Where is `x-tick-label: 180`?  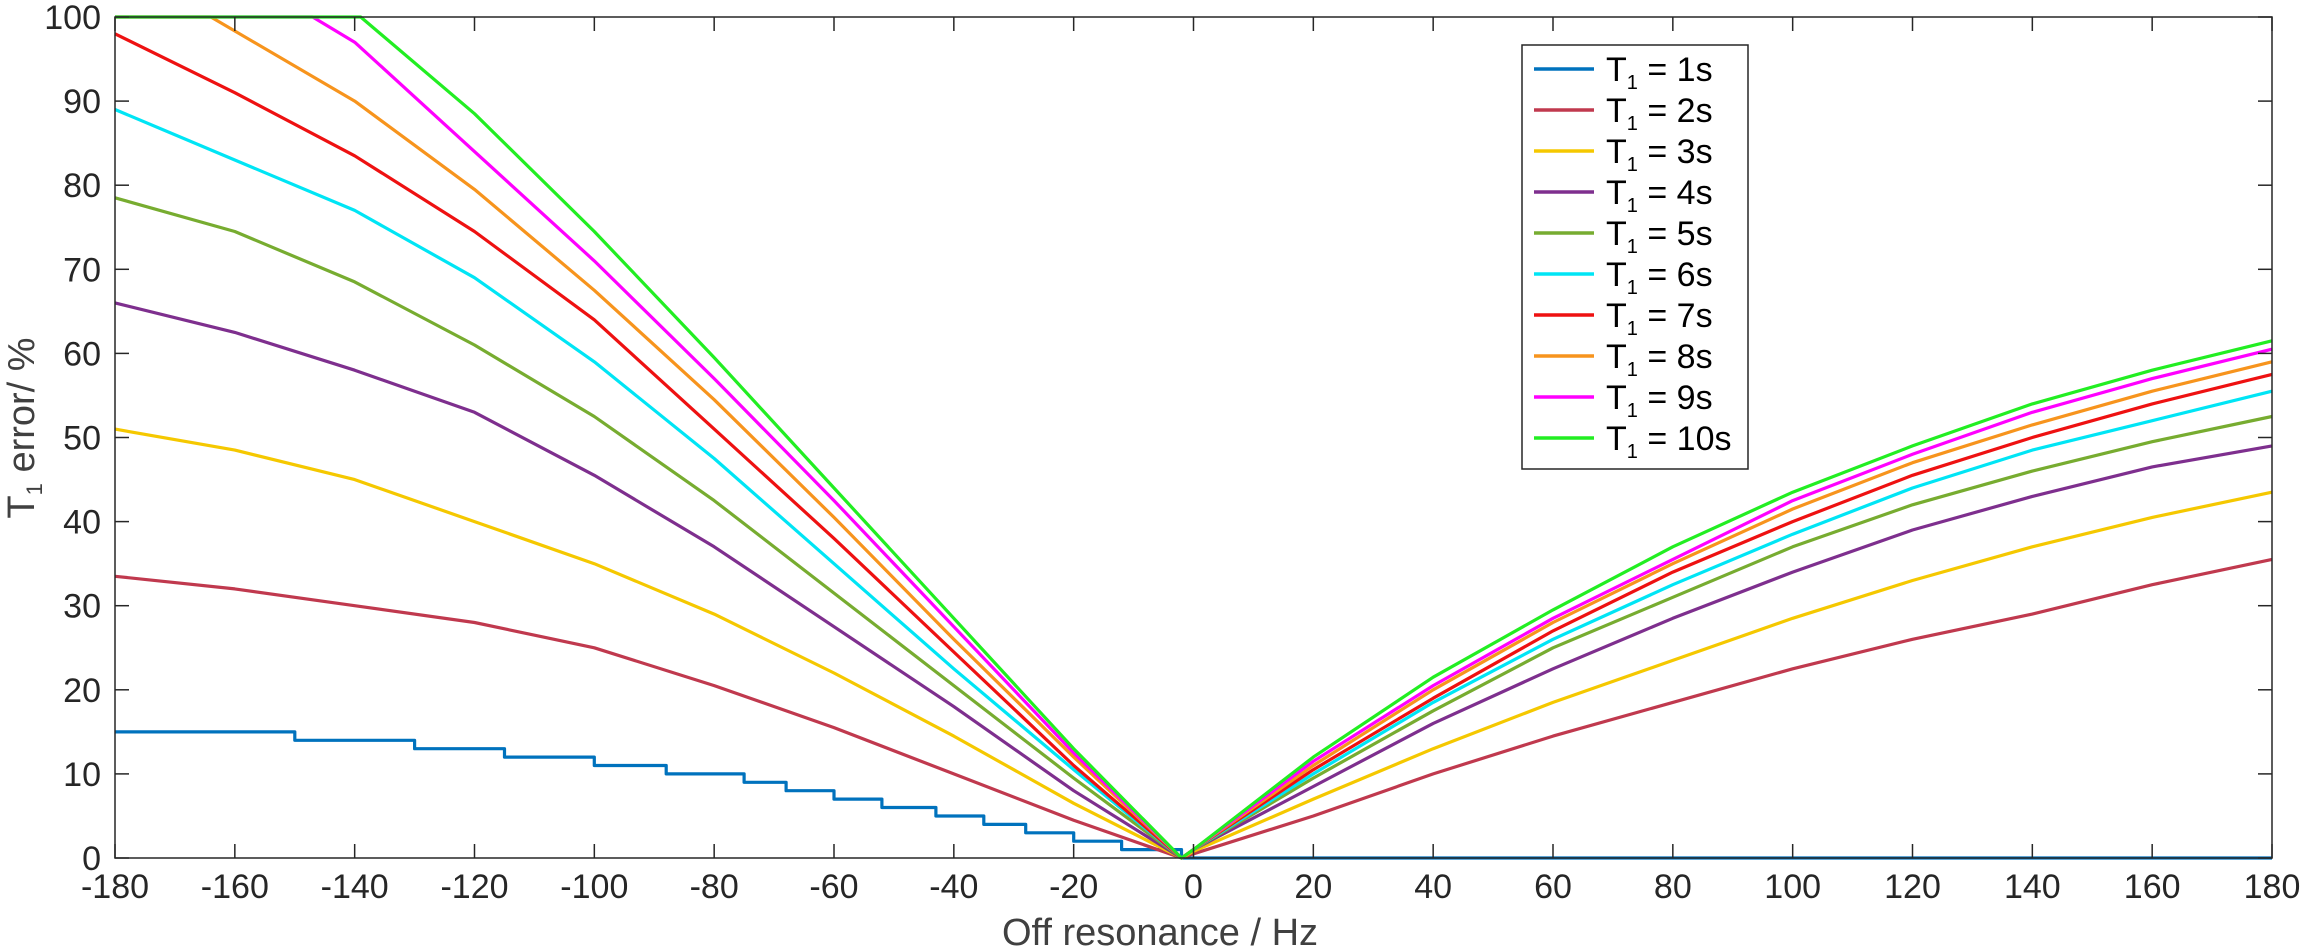
x-tick-label: 180 is located at coordinates (2272, 887).